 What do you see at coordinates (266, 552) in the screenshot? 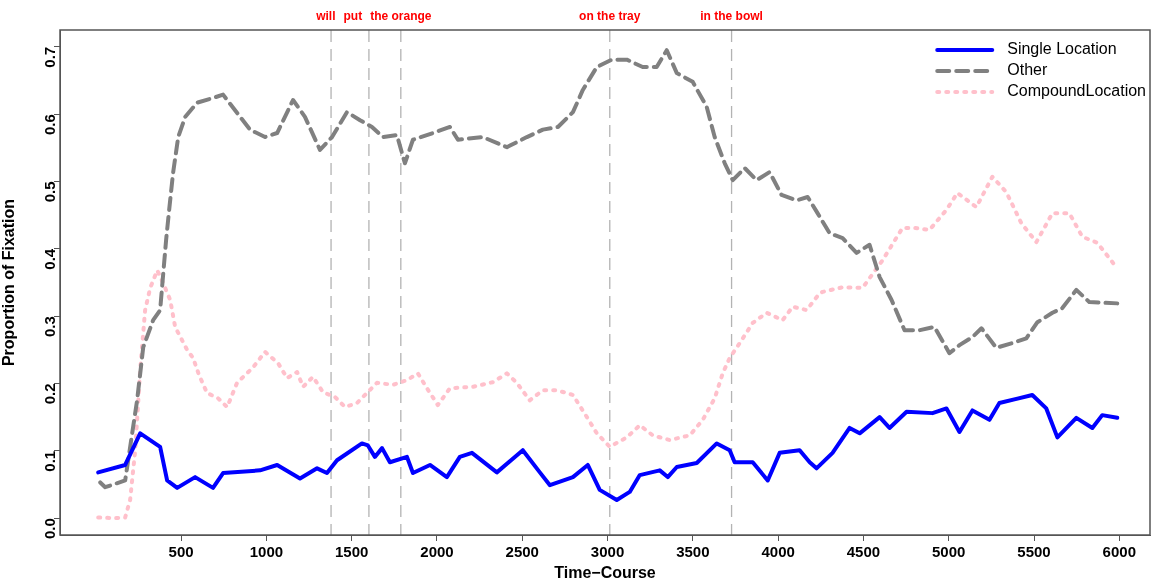
I see `x-tick-label: 1000` at bounding box center [266, 552].